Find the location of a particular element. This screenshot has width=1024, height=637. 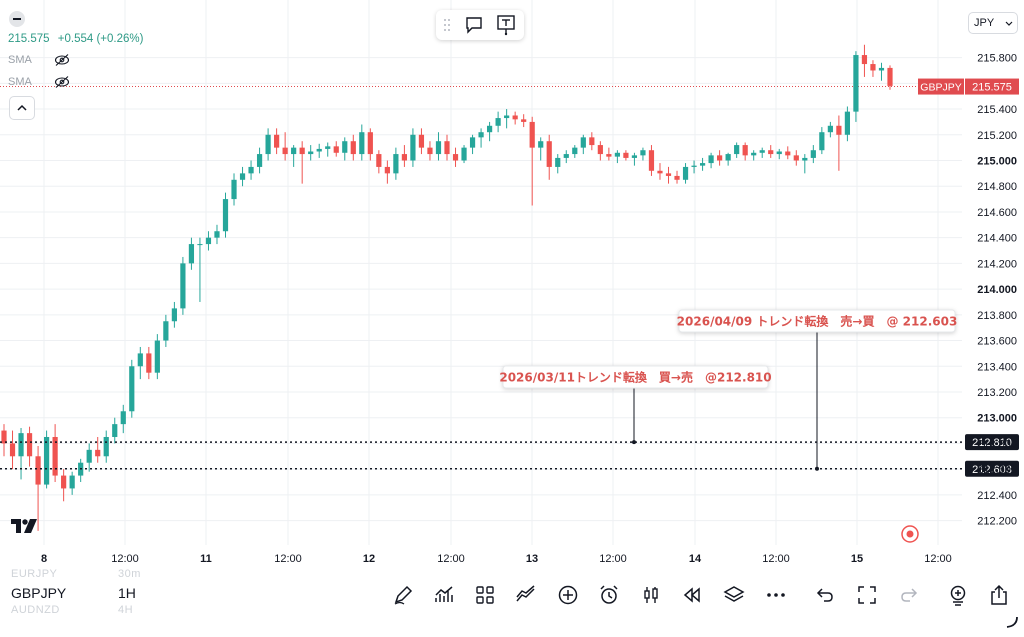

minimize-legend-button is located at coordinates (17, 19).